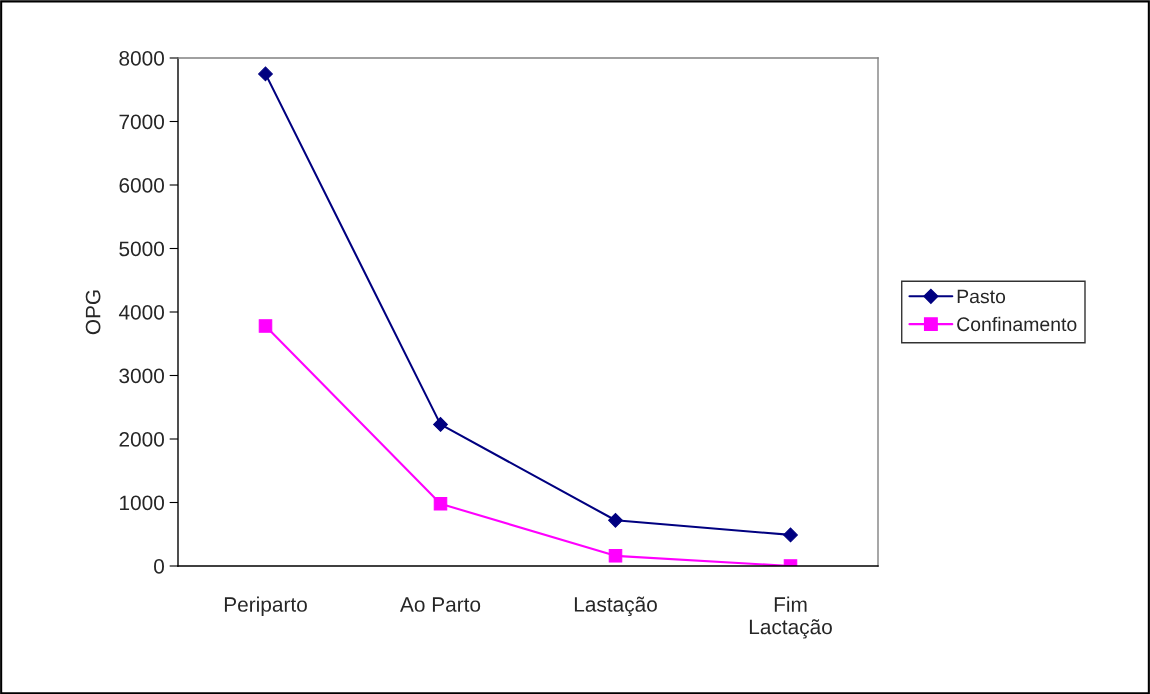 This screenshot has width=1150, height=694. I want to click on y-tick-label: 6000, so click(141, 185).